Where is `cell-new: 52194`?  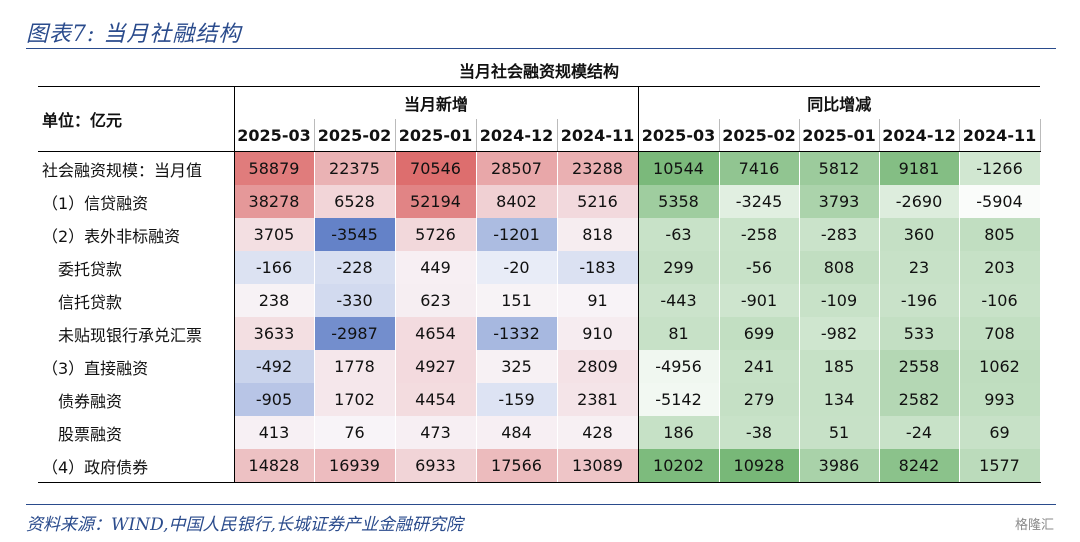
cell-new: 52194 is located at coordinates (436, 201).